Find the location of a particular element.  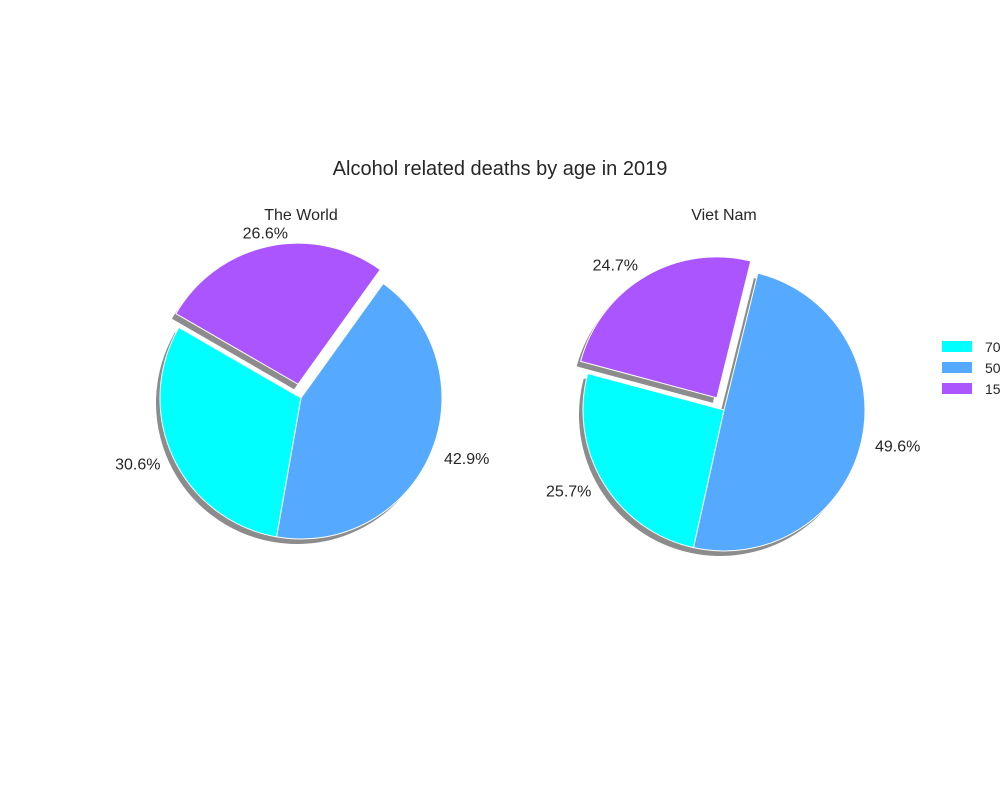

legend: 70 50 15 is located at coordinates (971, 368).